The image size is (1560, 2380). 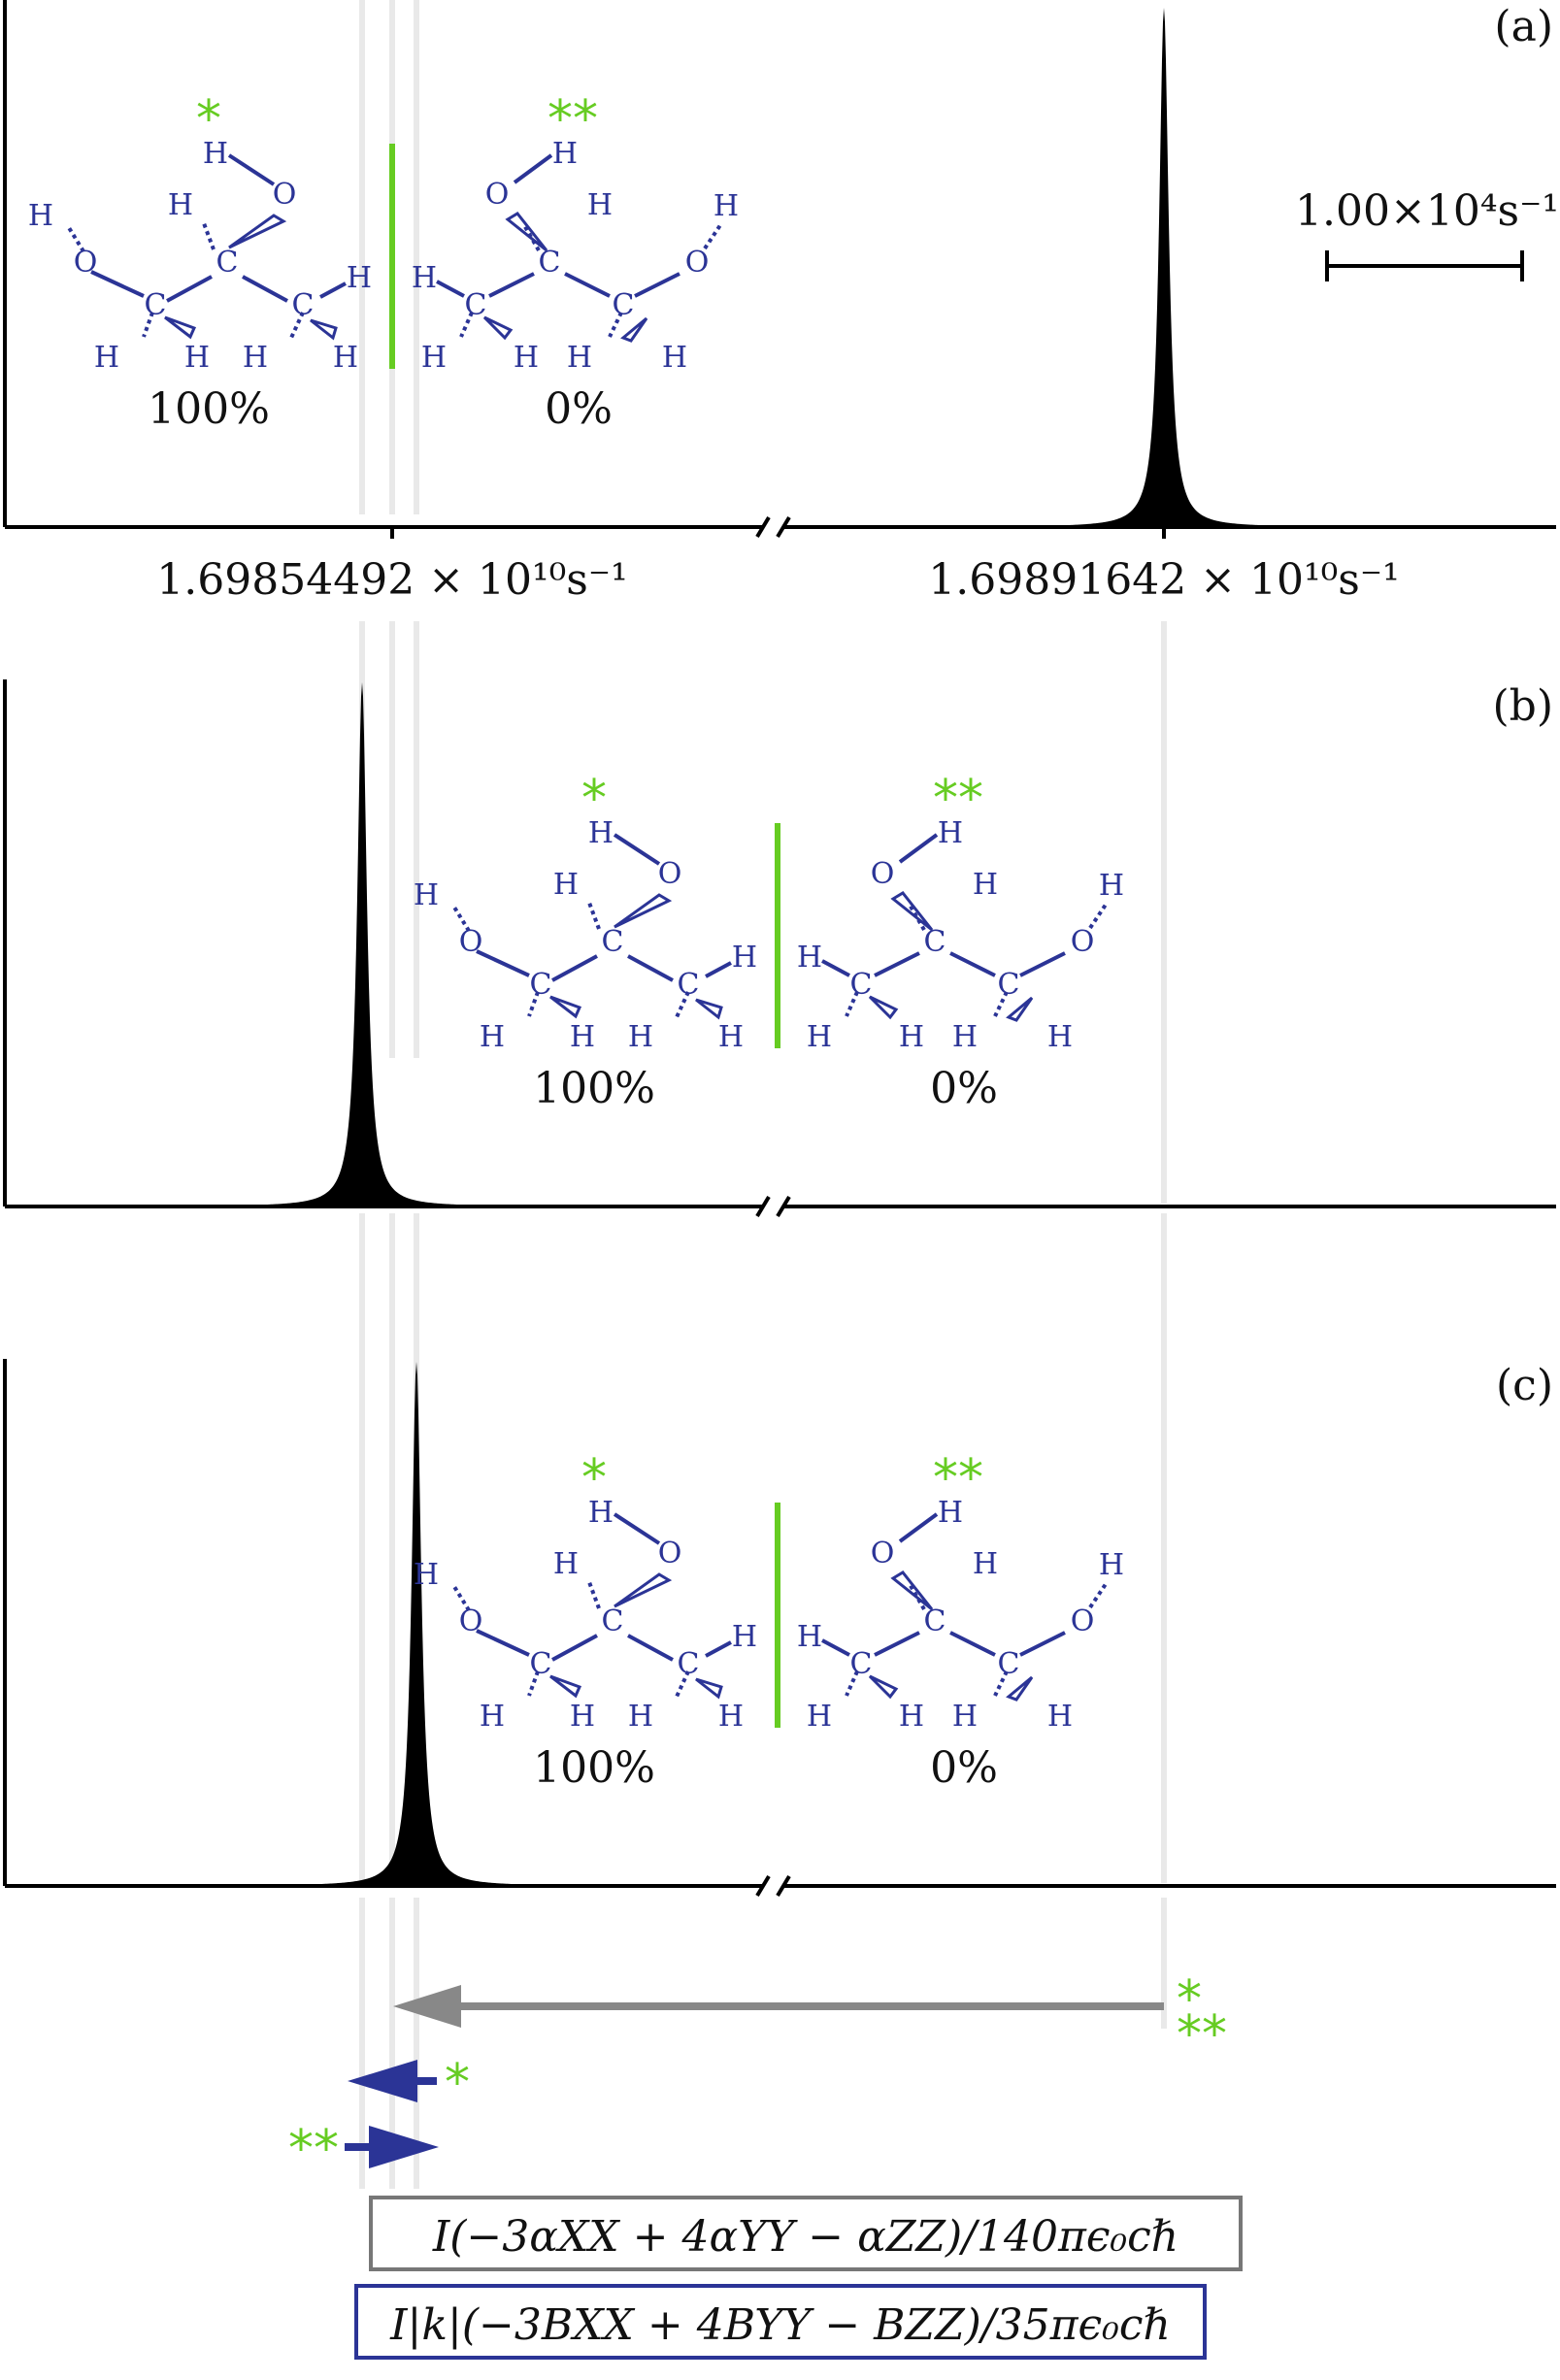 I want to click on x-tick-label-right: 1.69891642 × 10¹⁰s⁻¹, so click(x=1163, y=580).